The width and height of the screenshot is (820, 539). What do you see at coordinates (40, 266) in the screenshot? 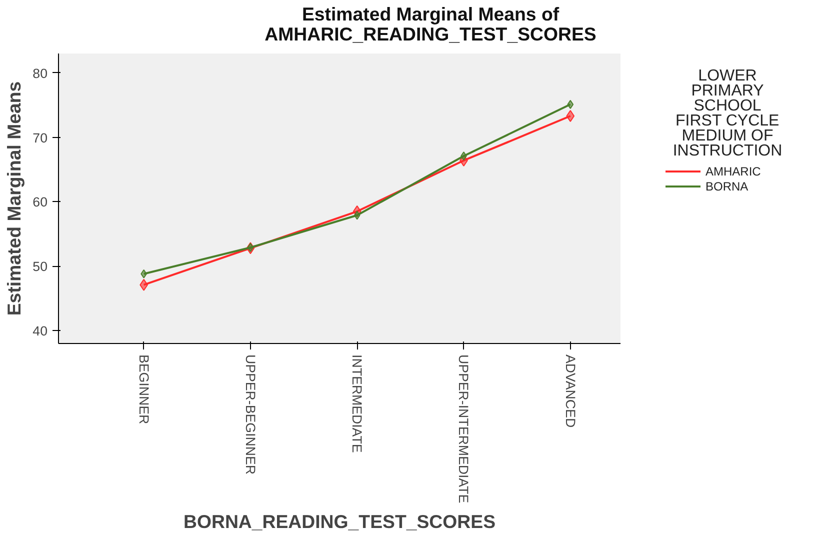
I see `y-tick-label: 50` at bounding box center [40, 266].